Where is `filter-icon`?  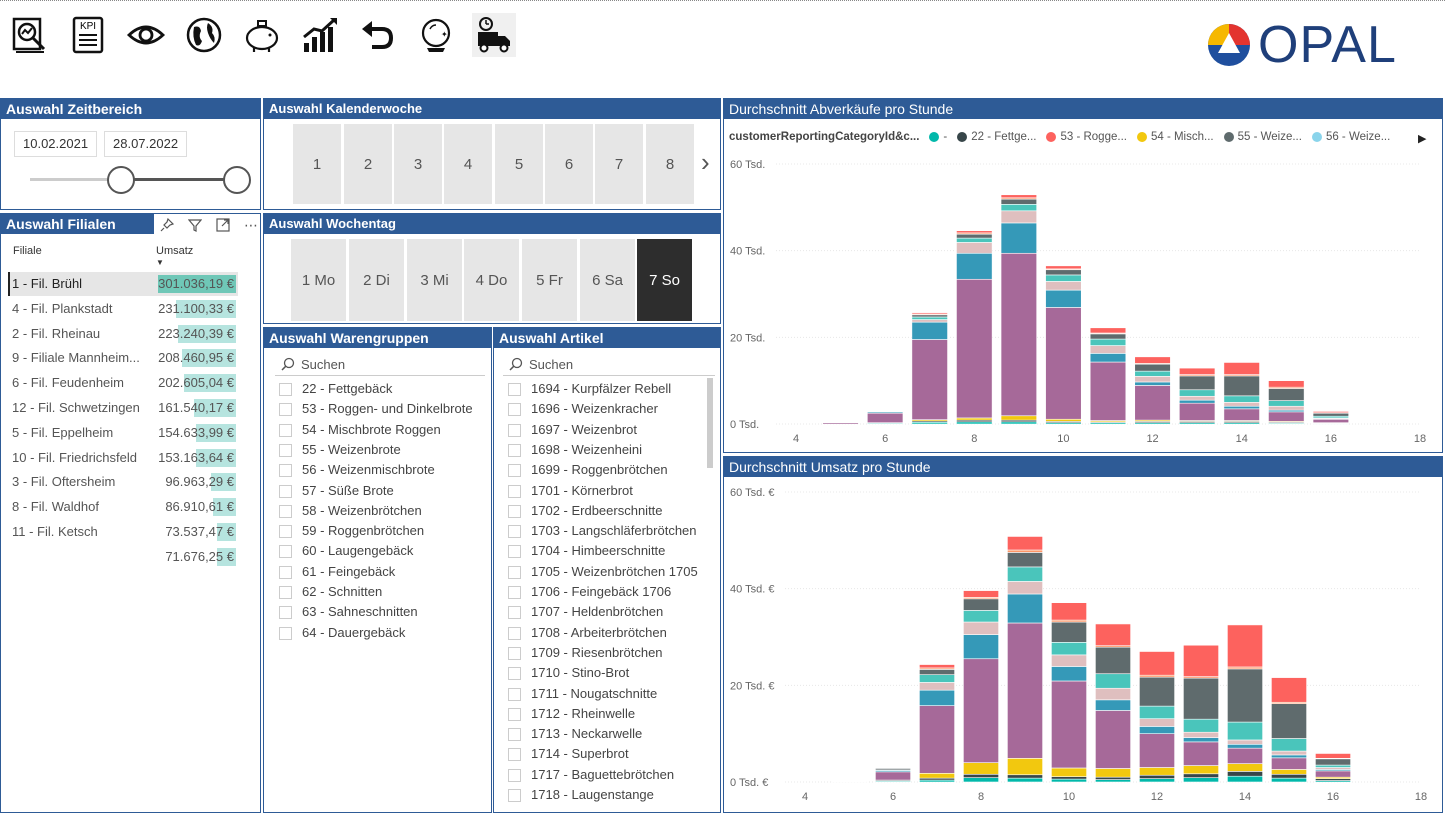
filter-icon is located at coordinates (195, 225).